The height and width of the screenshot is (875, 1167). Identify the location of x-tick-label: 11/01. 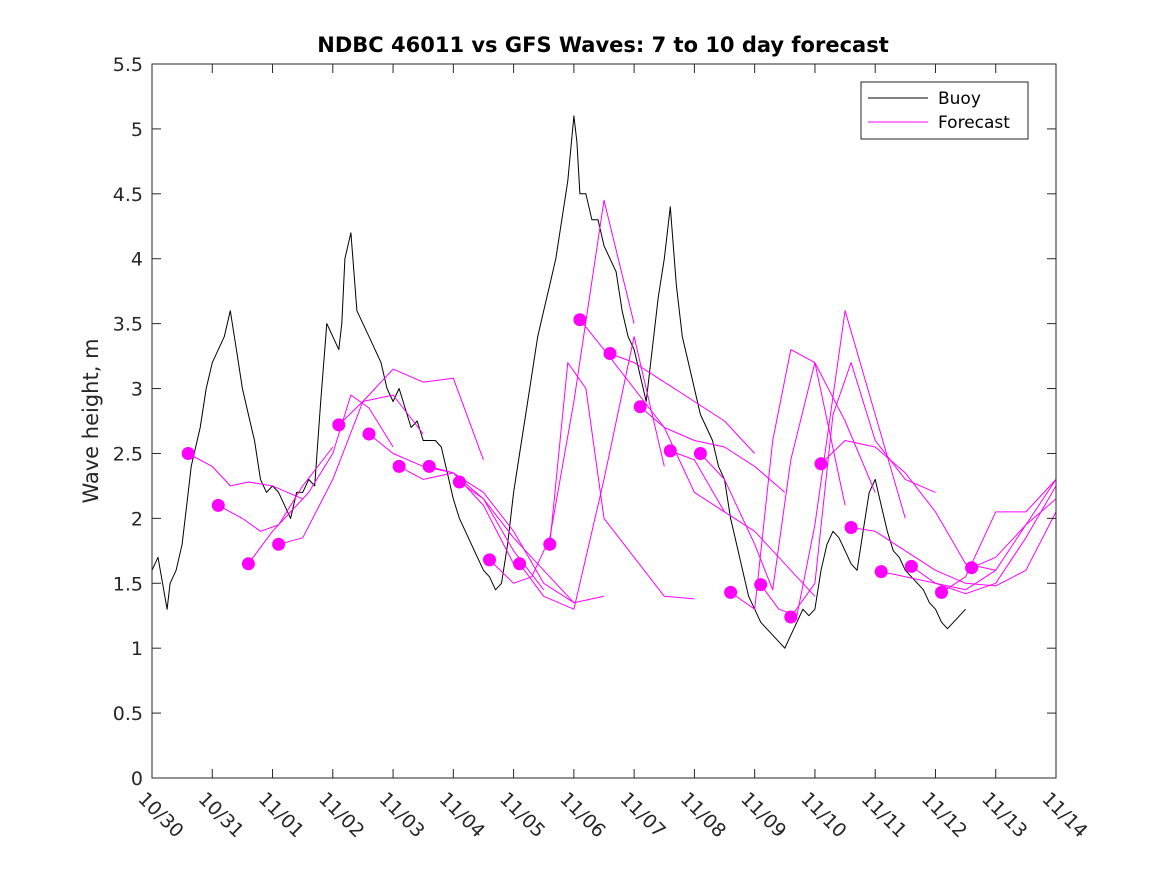
(281, 815).